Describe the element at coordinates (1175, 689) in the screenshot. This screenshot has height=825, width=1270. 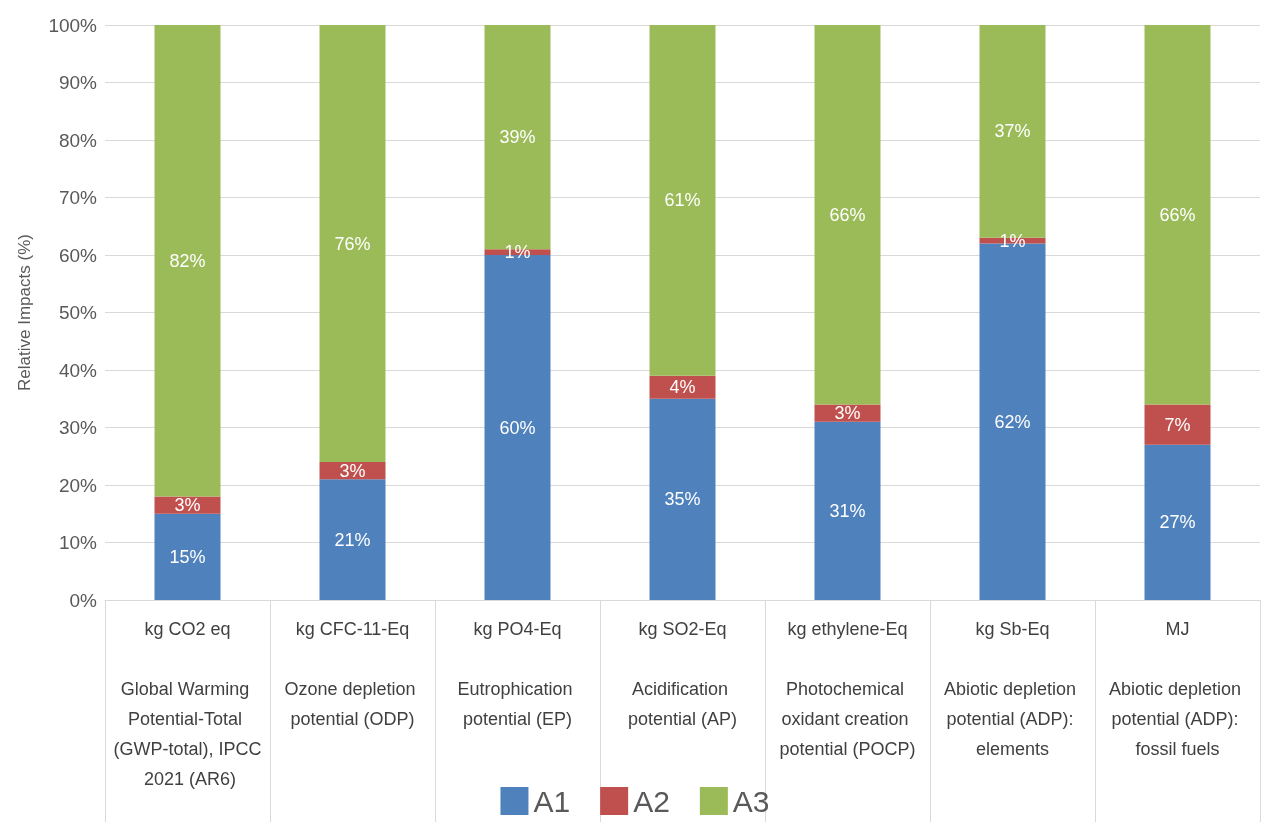
I see `category-label: MJ Abiotic depletion potential (ADP): fossil fuels` at that location.